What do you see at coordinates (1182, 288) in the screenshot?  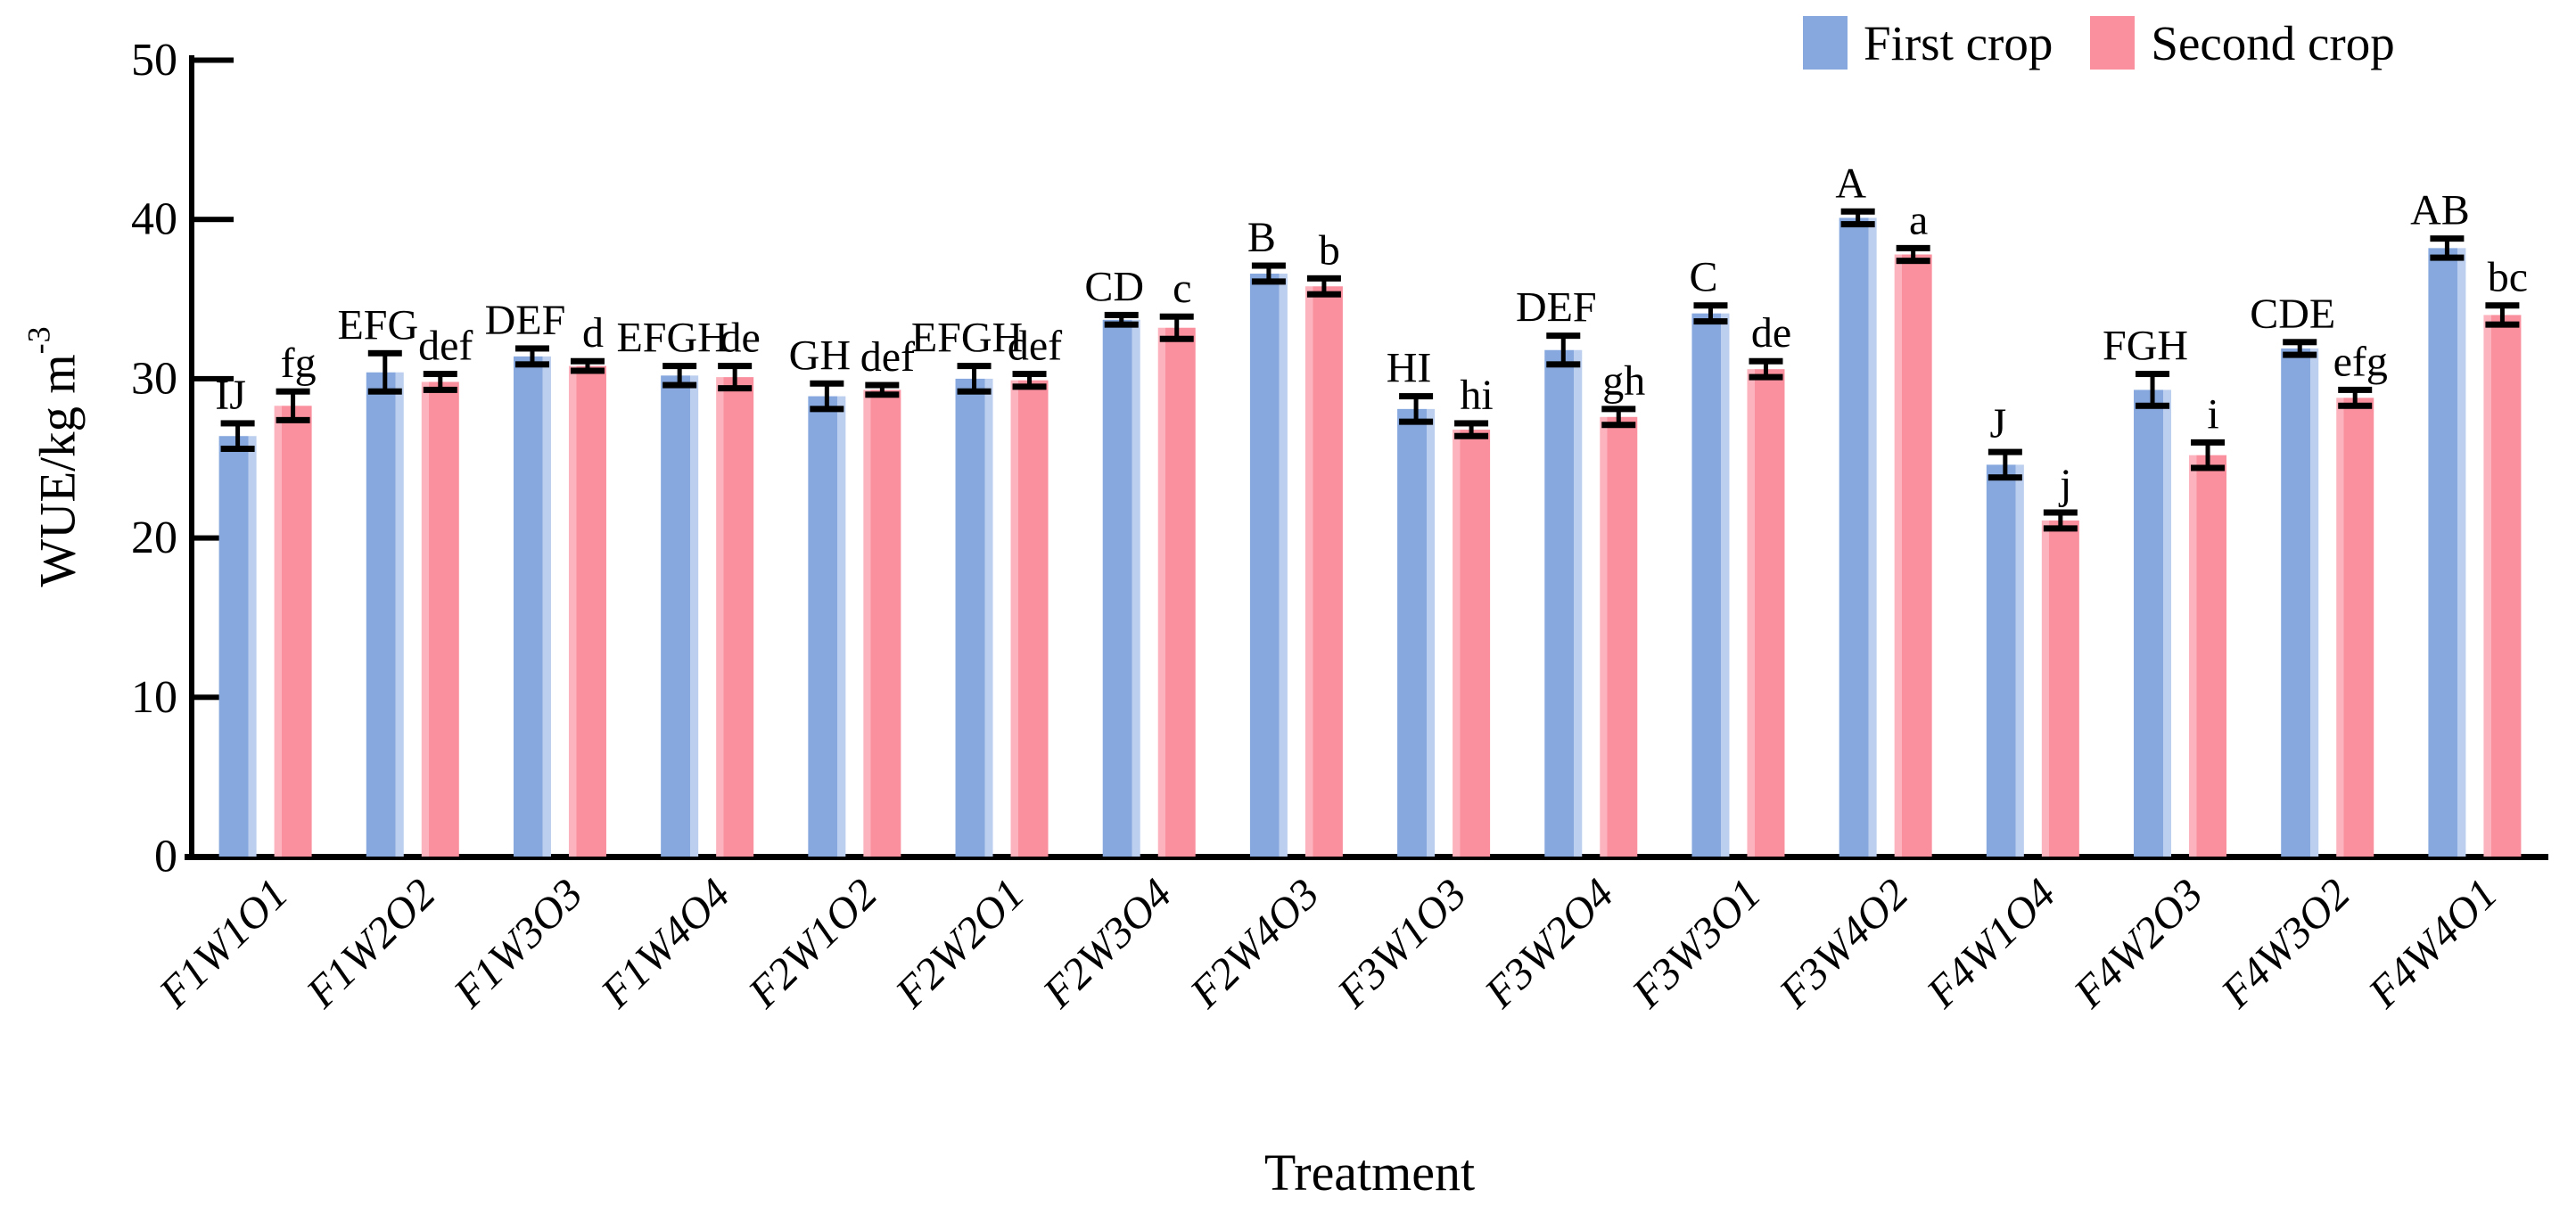 I see `sig-label-second-crop: c` at bounding box center [1182, 288].